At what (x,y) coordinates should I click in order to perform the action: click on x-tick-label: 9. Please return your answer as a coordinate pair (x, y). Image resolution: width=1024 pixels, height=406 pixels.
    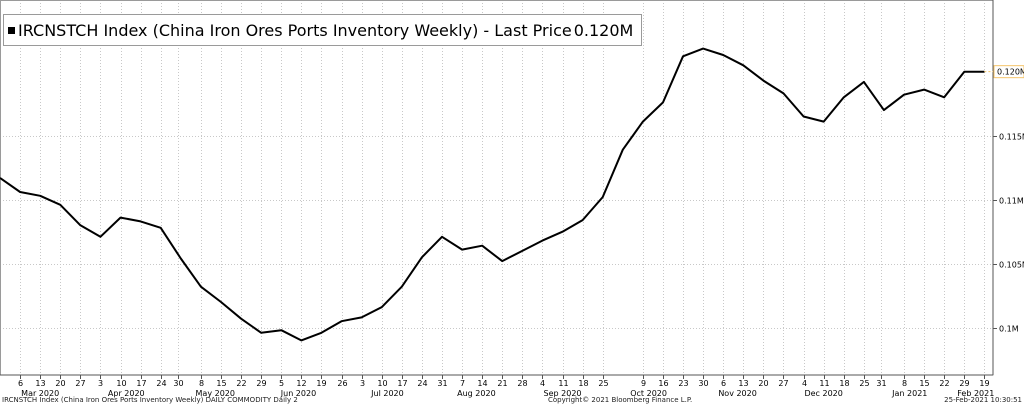
    Looking at the image, I should click on (643, 383).